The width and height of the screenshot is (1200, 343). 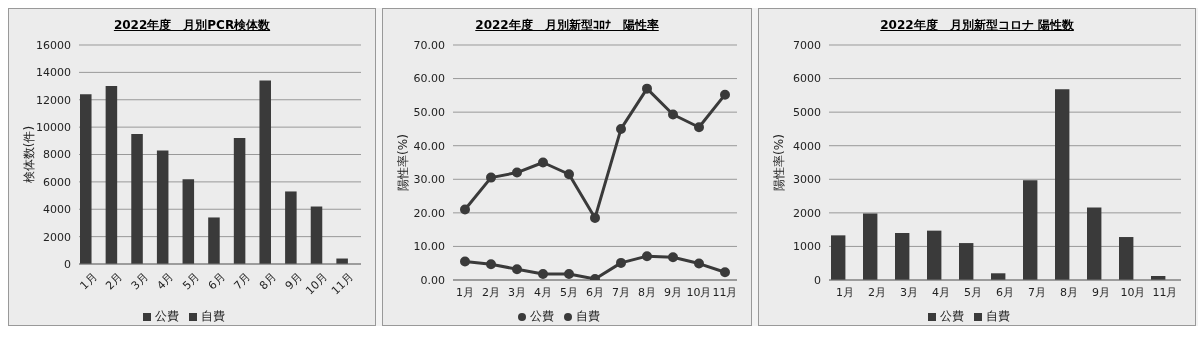 I want to click on y-tick-label: 20.00, so click(x=429, y=213).